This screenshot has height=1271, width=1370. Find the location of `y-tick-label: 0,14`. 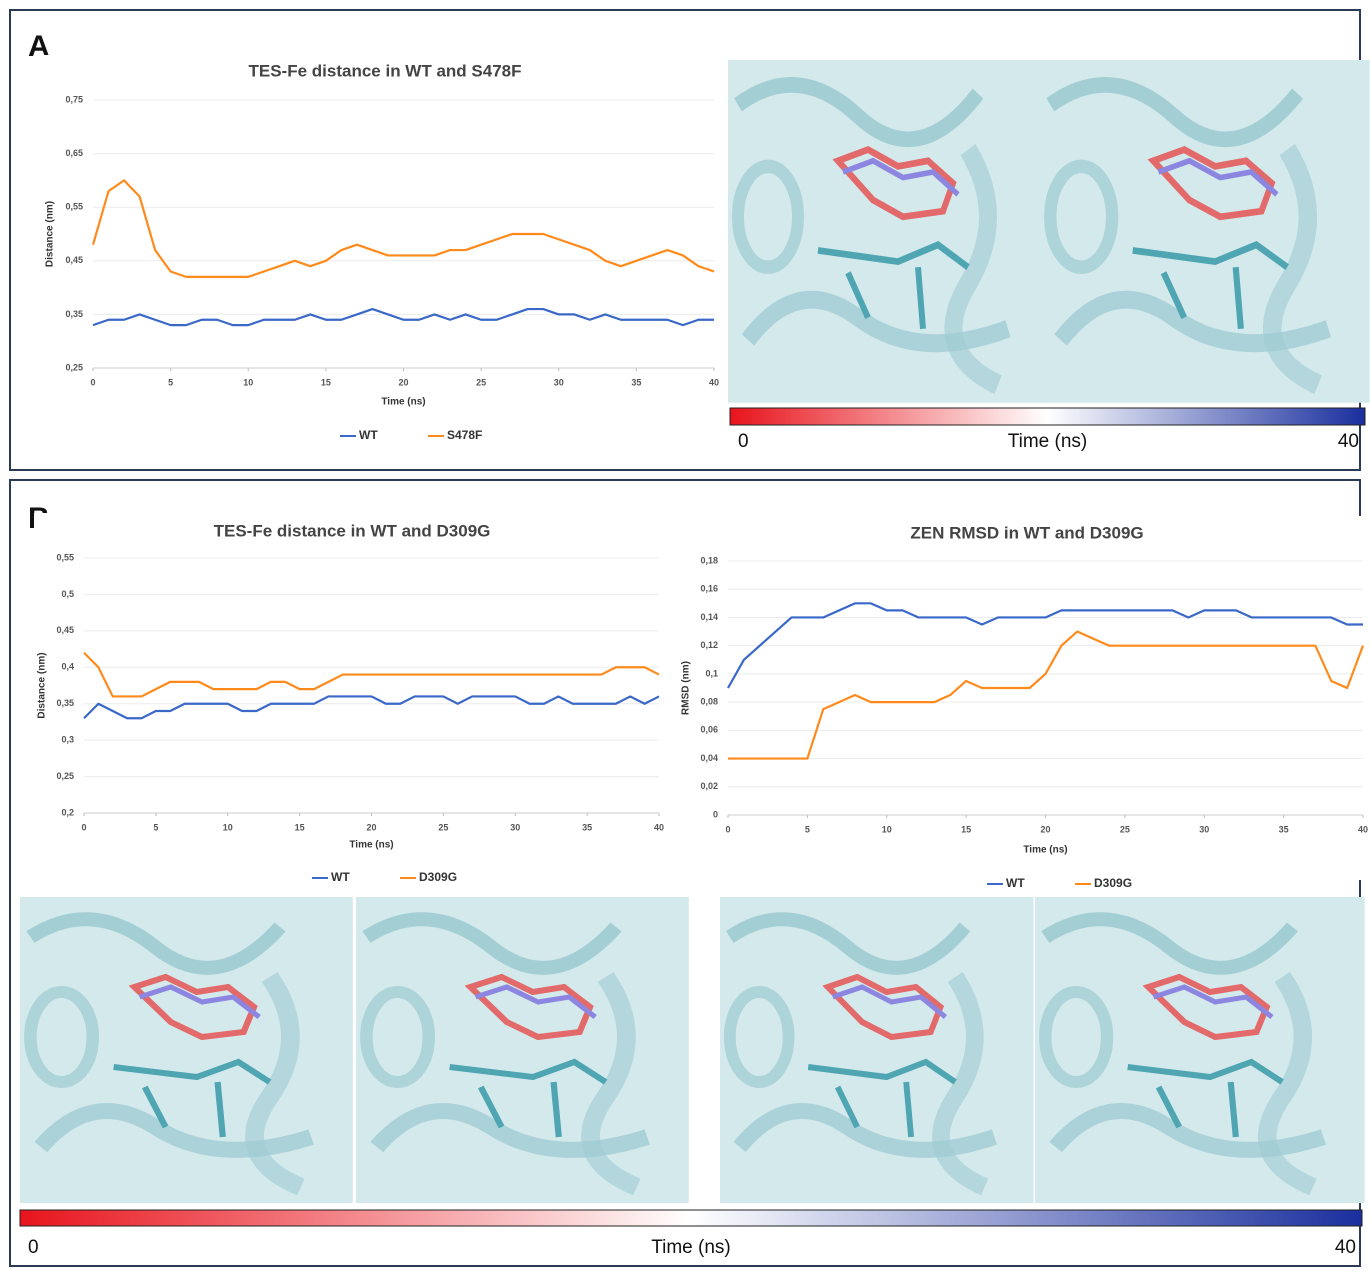

y-tick-label: 0,14 is located at coordinates (709, 617).